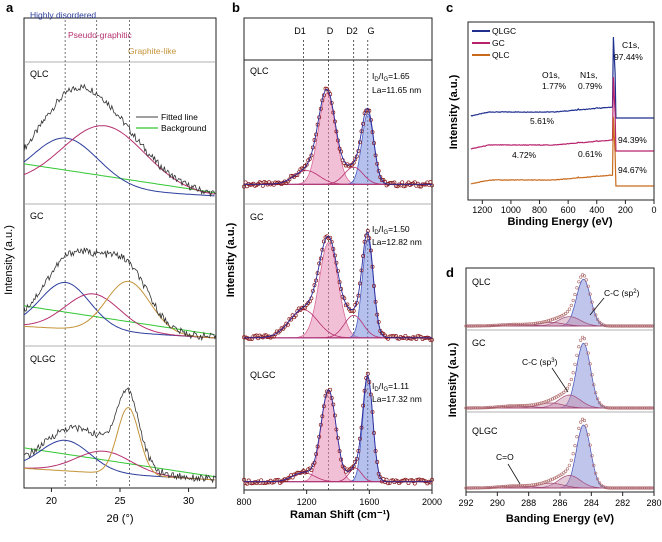  What do you see at coordinates (370, 31) in the screenshot?
I see `band-label-g: G` at bounding box center [370, 31].